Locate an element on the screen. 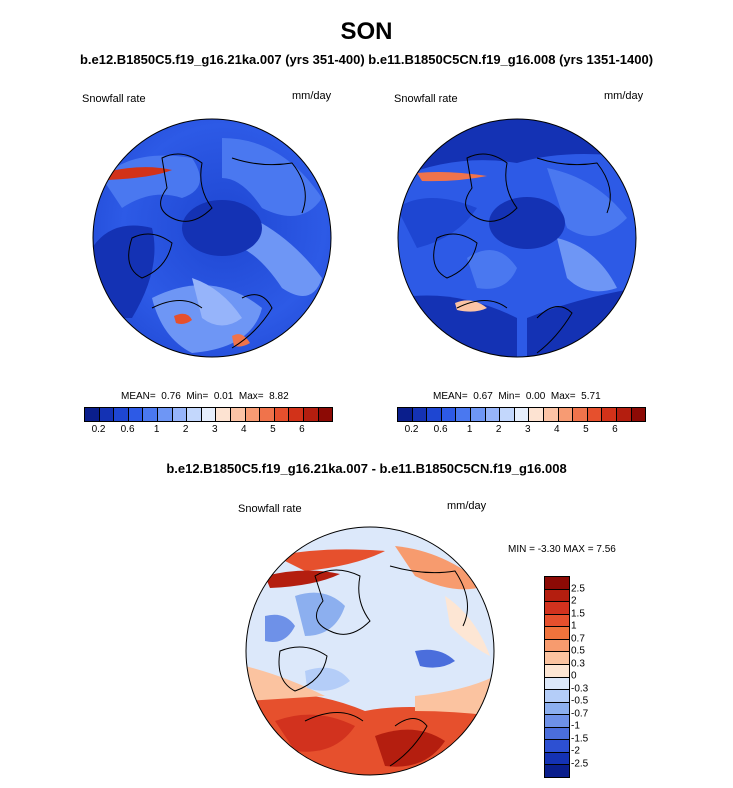 This screenshot has width=733, height=788. left-variable-label: Snowfall rate is located at coordinates (114, 99).